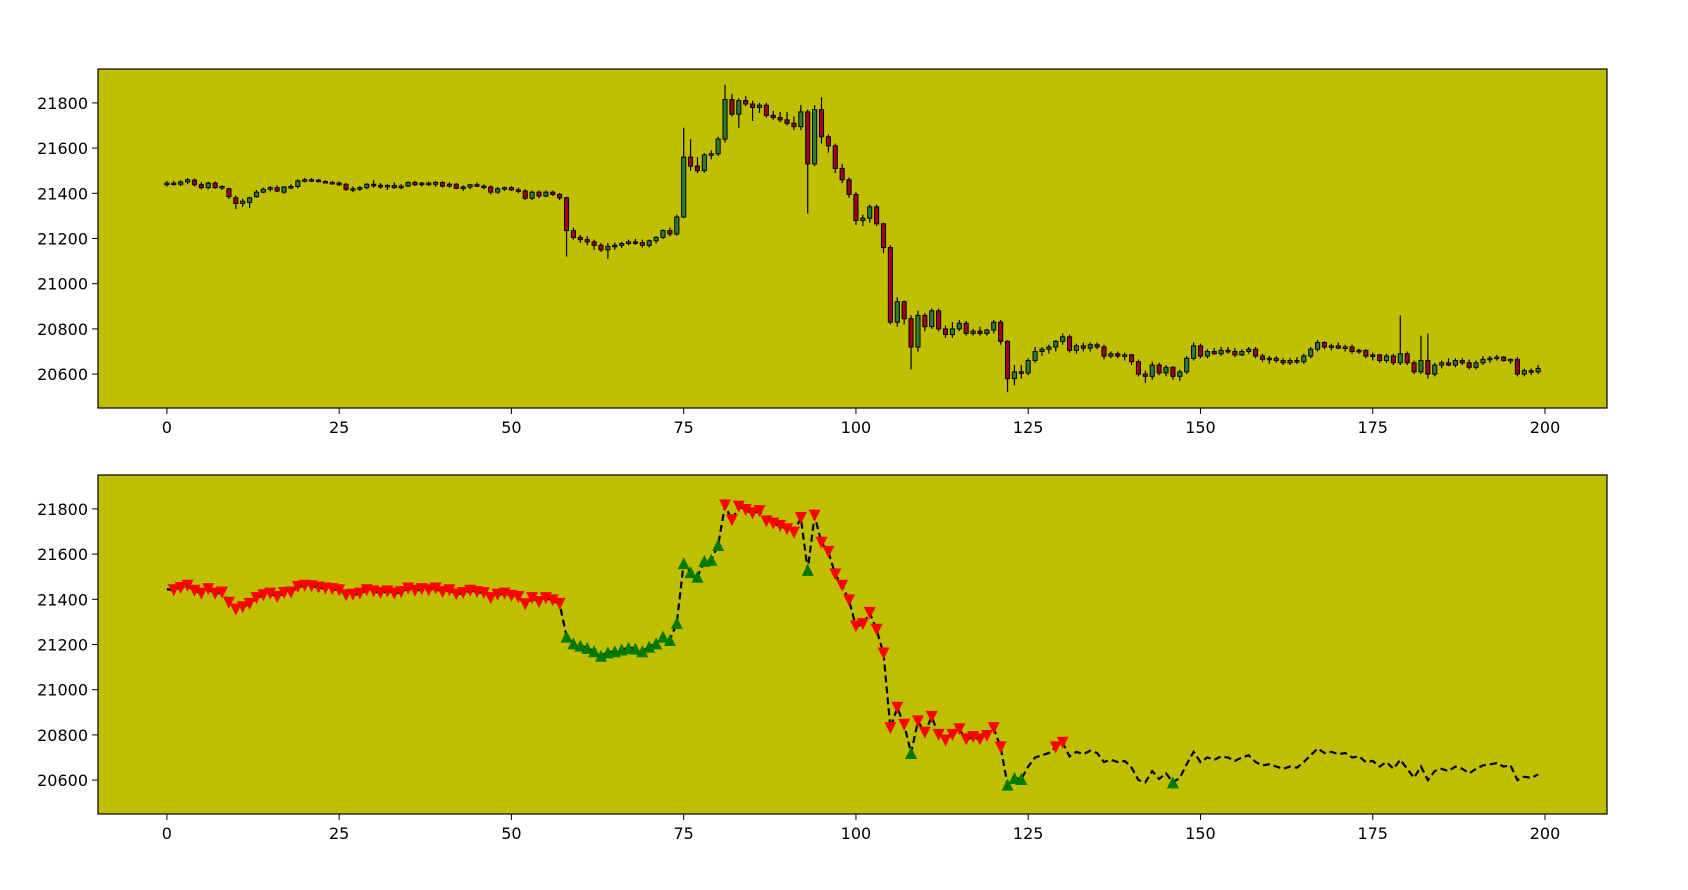 This screenshot has height=890, width=1688. What do you see at coordinates (62, 284) in the screenshot?
I see `y-tick-label: 21000` at bounding box center [62, 284].